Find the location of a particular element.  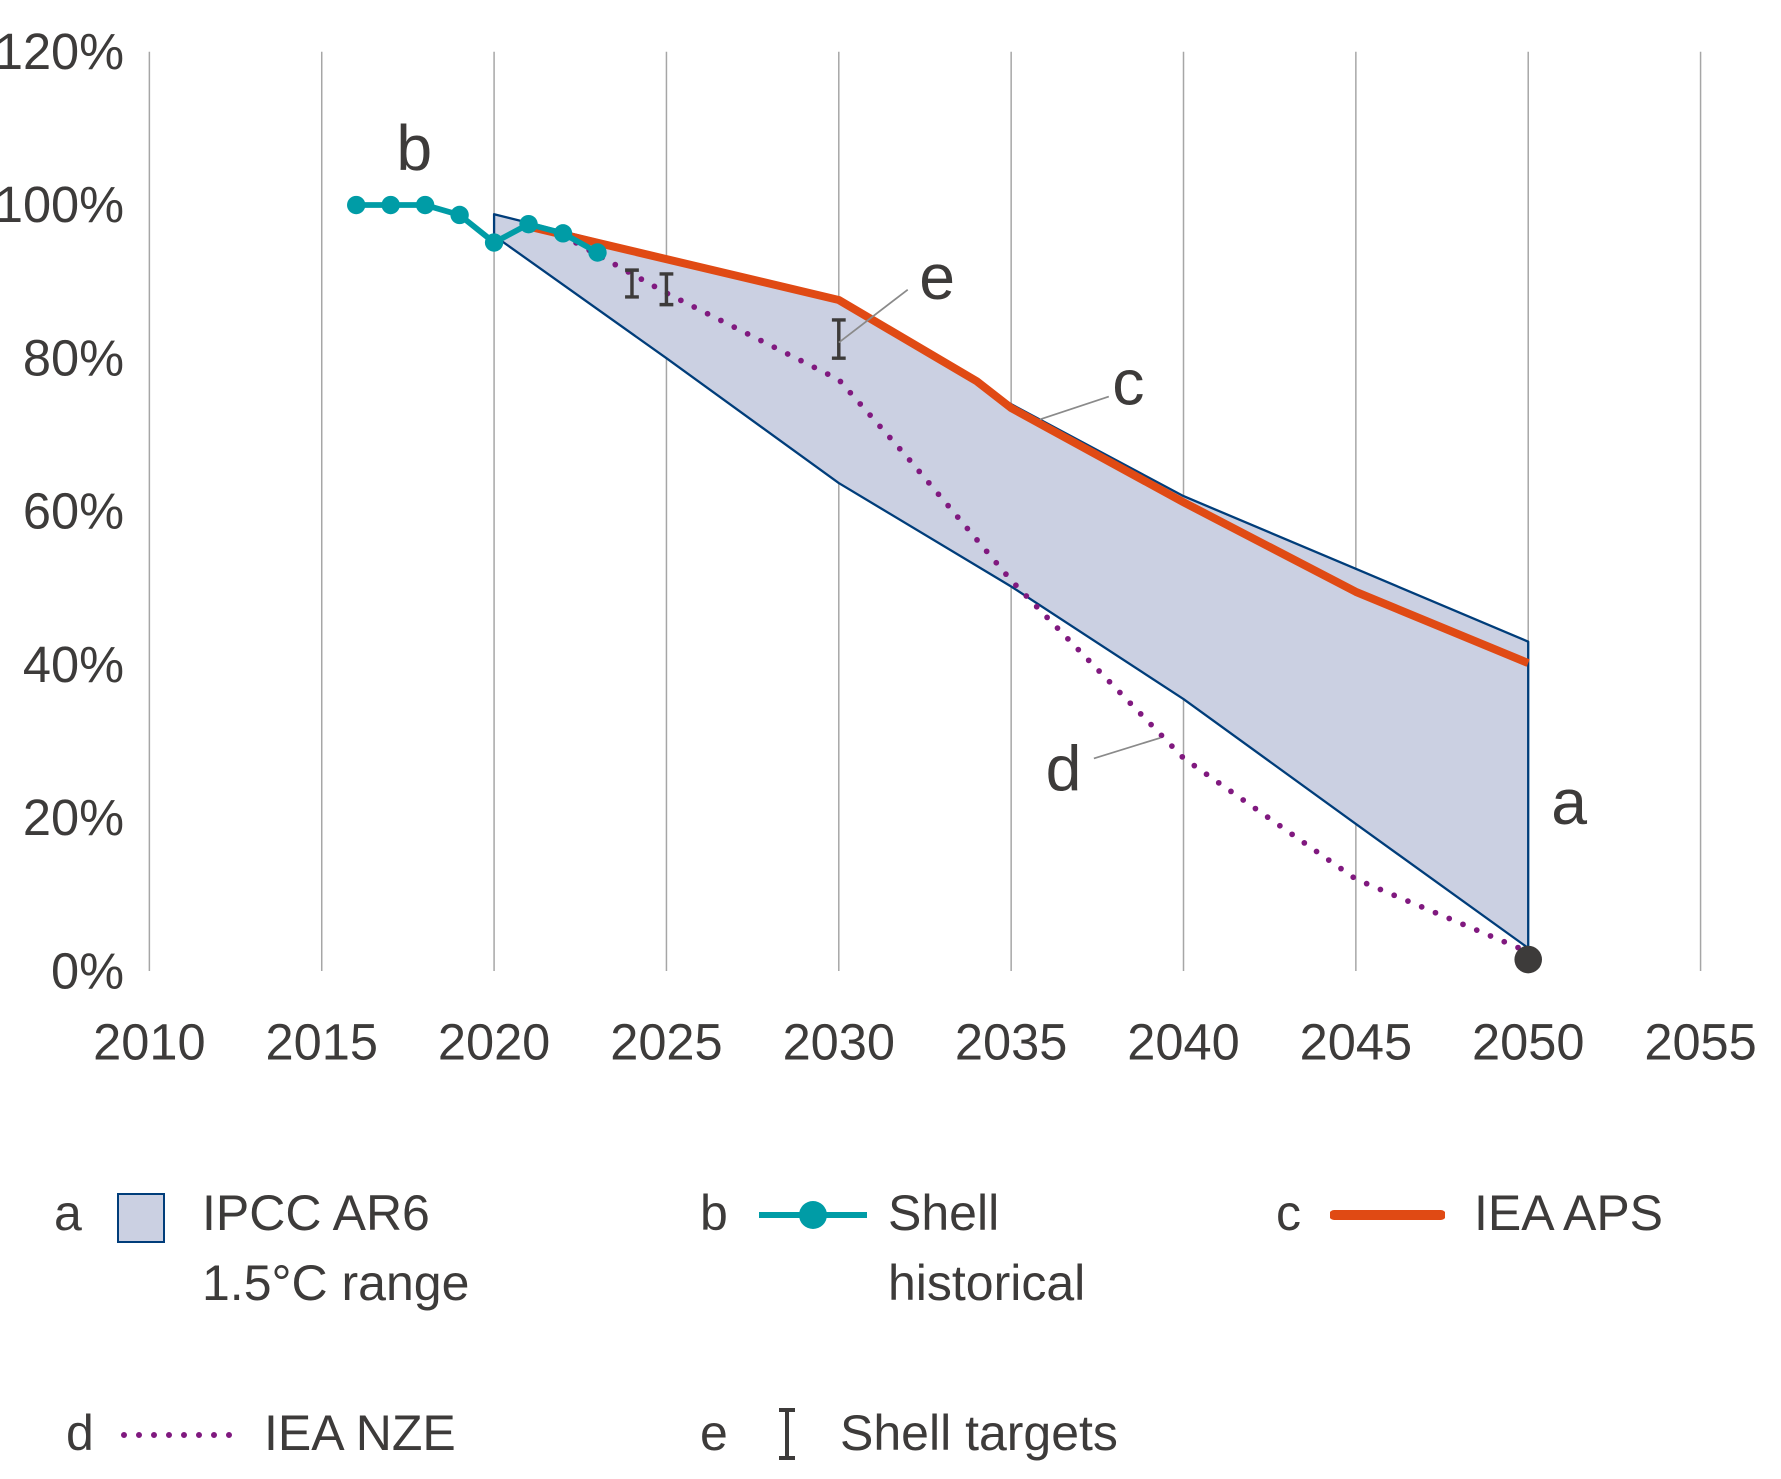

legend-swatch-range is located at coordinates (141, 1218).